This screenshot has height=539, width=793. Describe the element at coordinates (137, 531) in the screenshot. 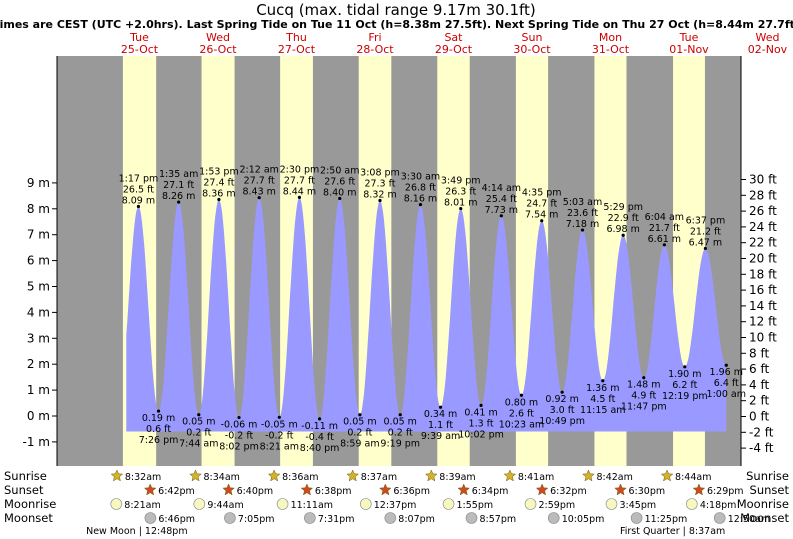

I see `new-moon-label: New Moon | 12:48pm` at that location.